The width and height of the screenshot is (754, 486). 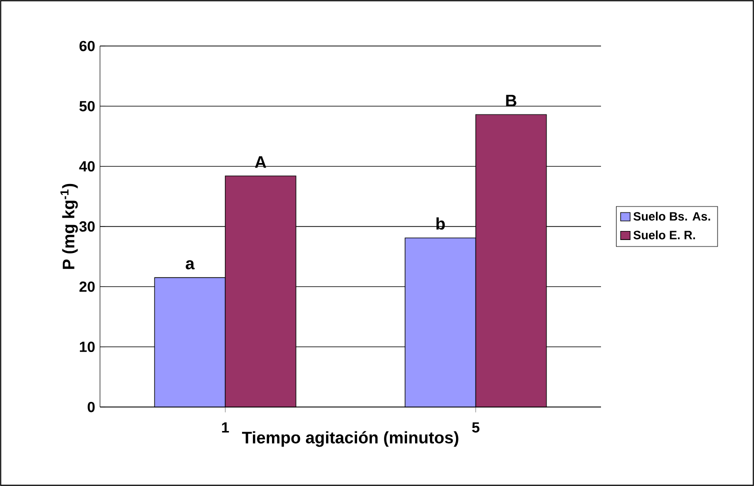 What do you see at coordinates (87, 106) in the screenshot?
I see `y-tick-label: 50` at bounding box center [87, 106].